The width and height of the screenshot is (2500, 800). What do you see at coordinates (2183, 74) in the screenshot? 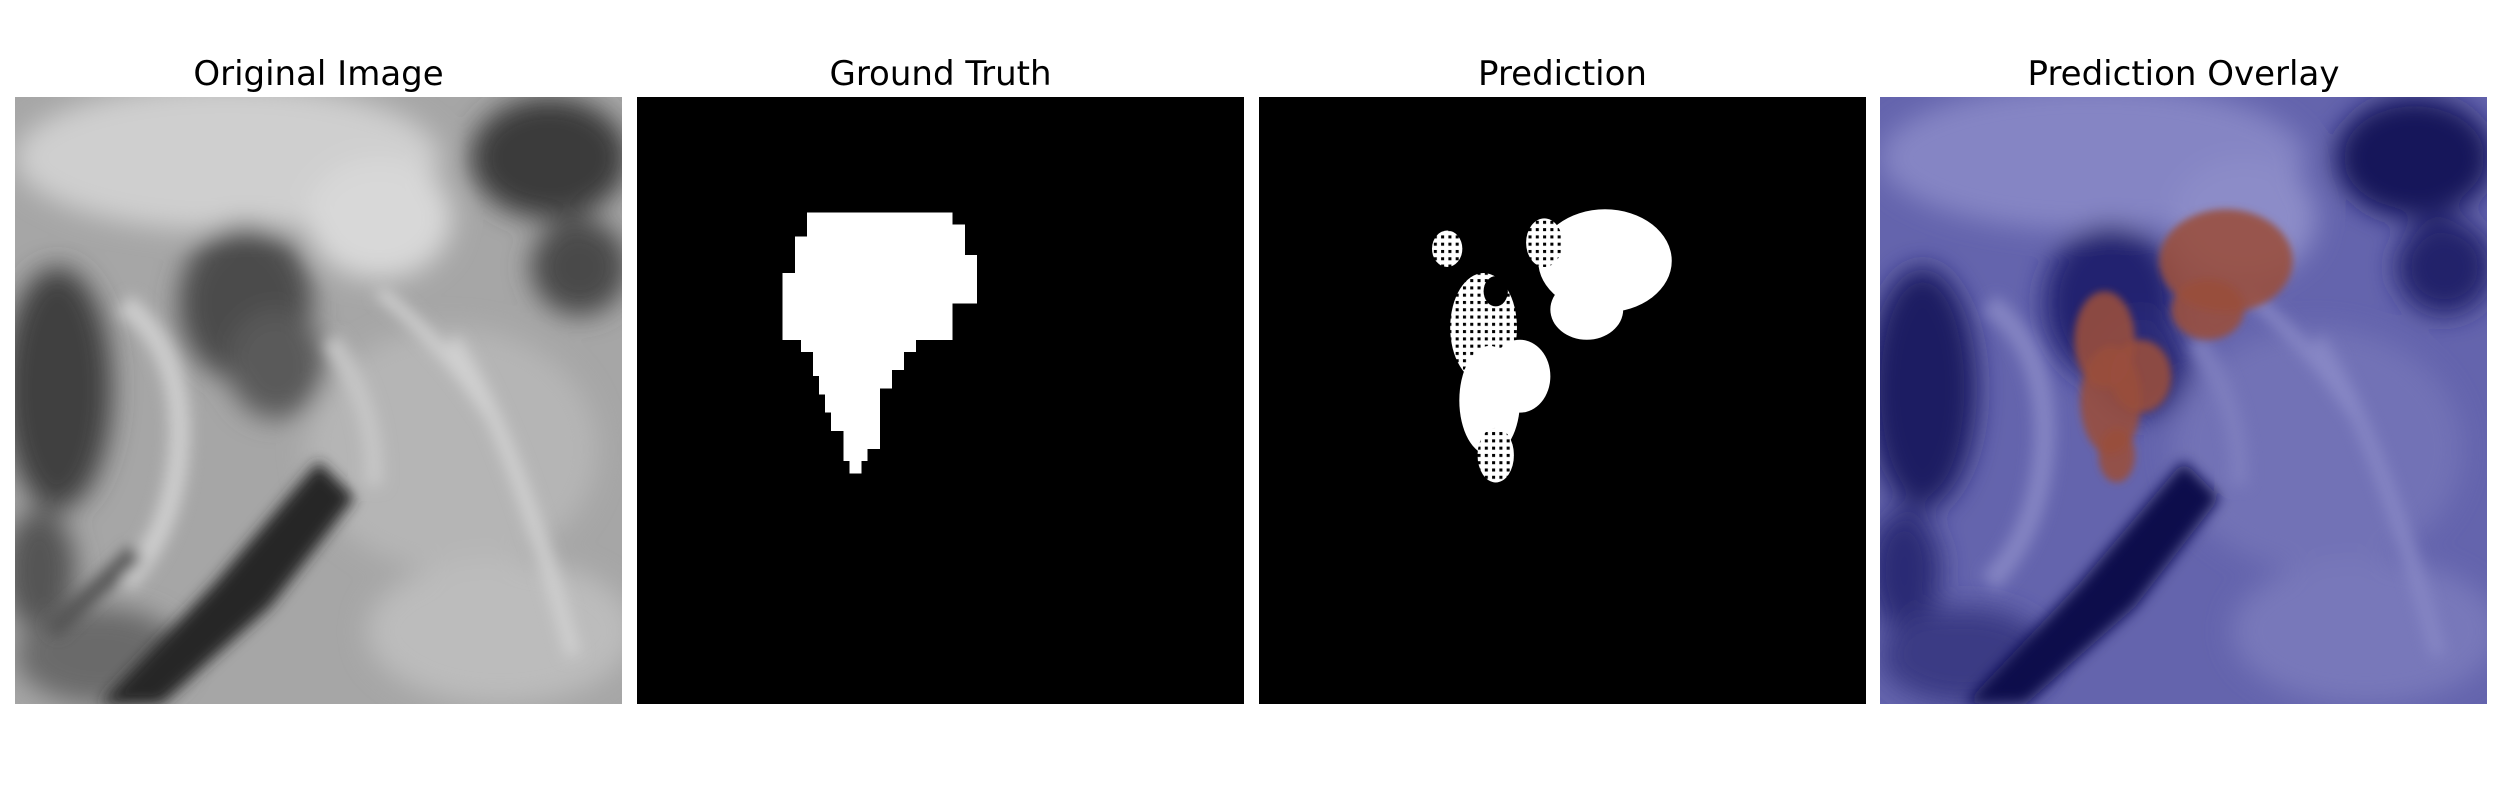
I see `panel-title: Prediction Overlay` at bounding box center [2183, 74].